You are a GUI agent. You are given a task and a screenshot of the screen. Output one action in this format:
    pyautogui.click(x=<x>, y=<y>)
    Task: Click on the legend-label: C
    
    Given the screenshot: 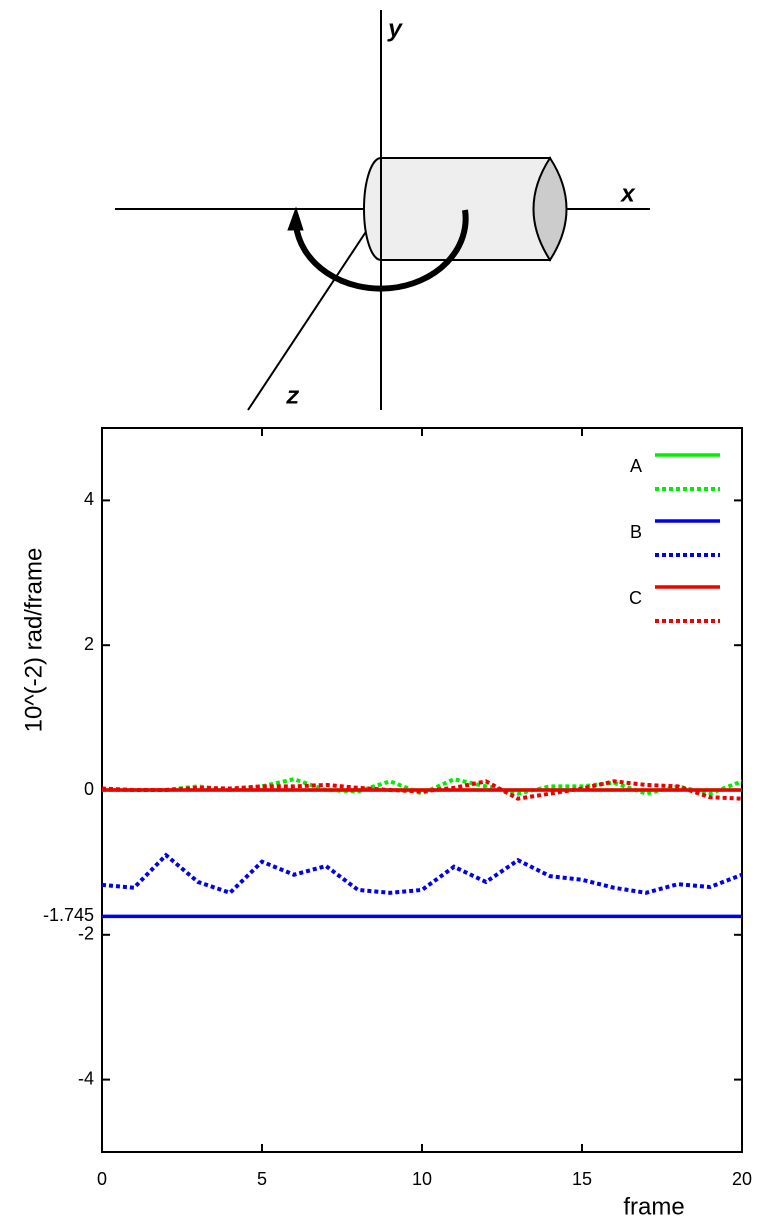 What is the action you would take?
    pyautogui.click(x=635, y=598)
    